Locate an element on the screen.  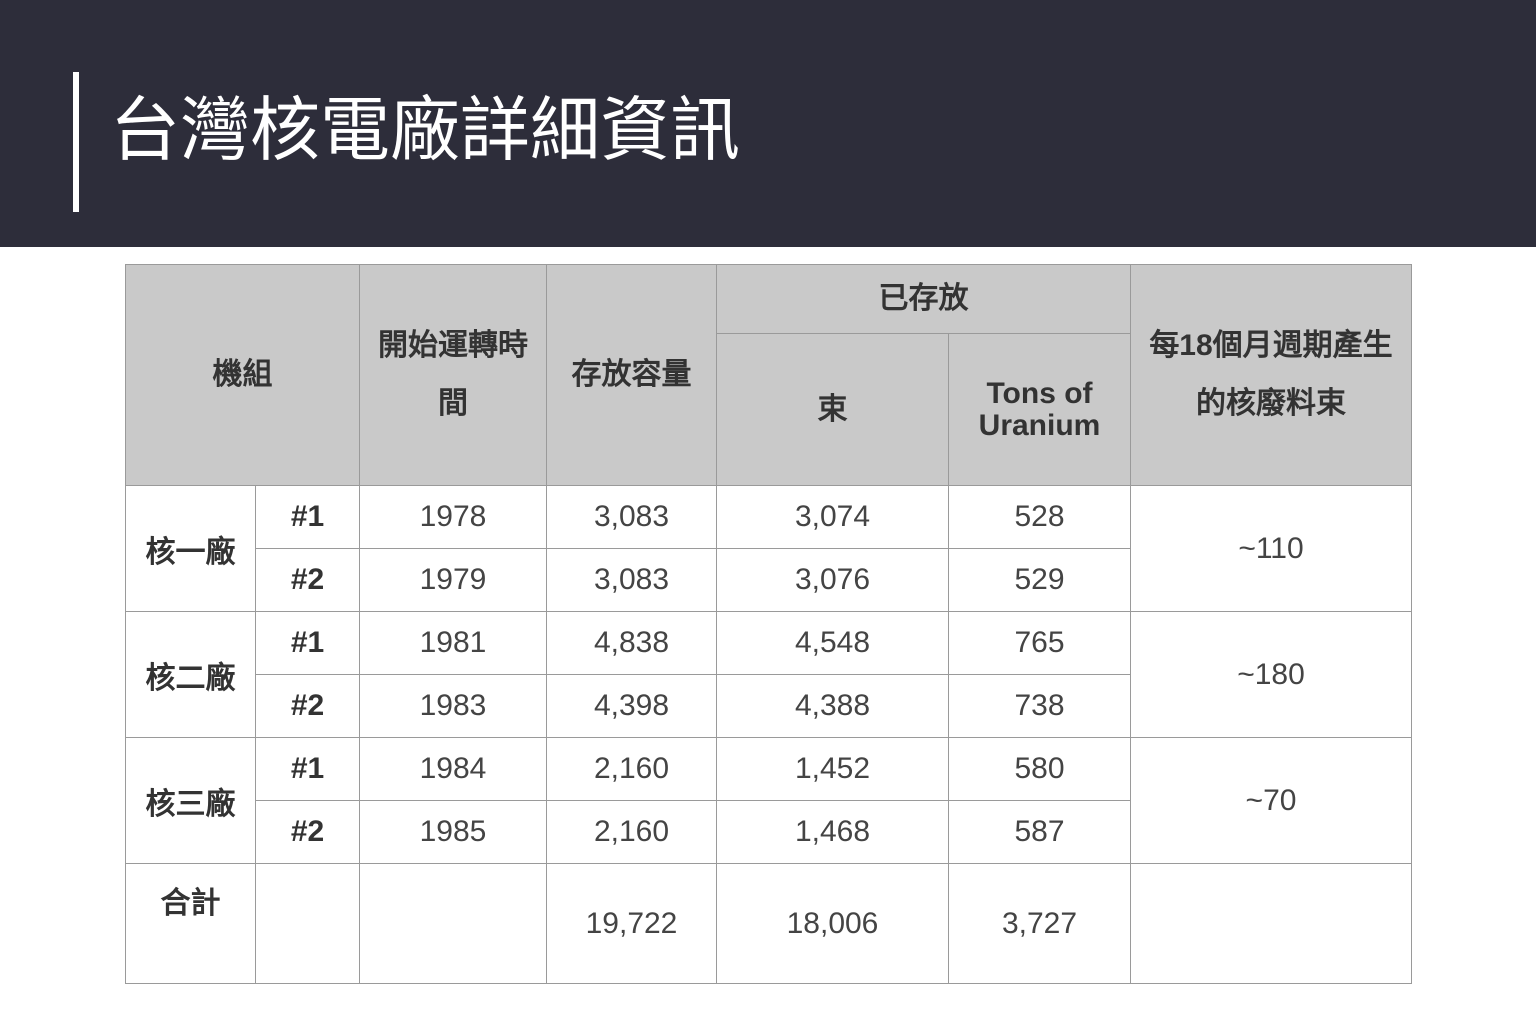
capacity: 4,838 is located at coordinates (631, 643).